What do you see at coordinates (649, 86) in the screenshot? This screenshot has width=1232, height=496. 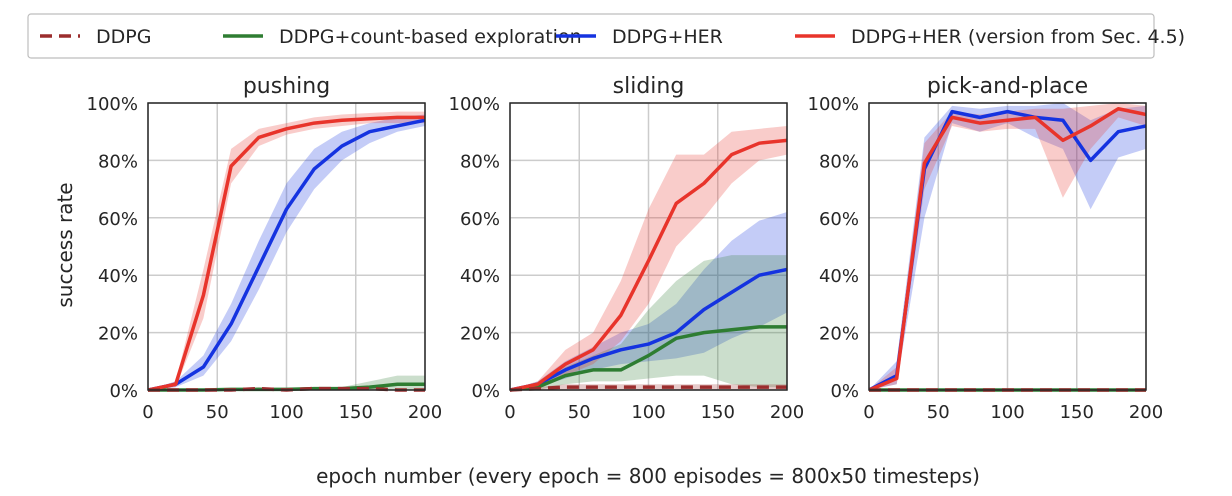 I see `panel-title: sliding` at bounding box center [649, 86].